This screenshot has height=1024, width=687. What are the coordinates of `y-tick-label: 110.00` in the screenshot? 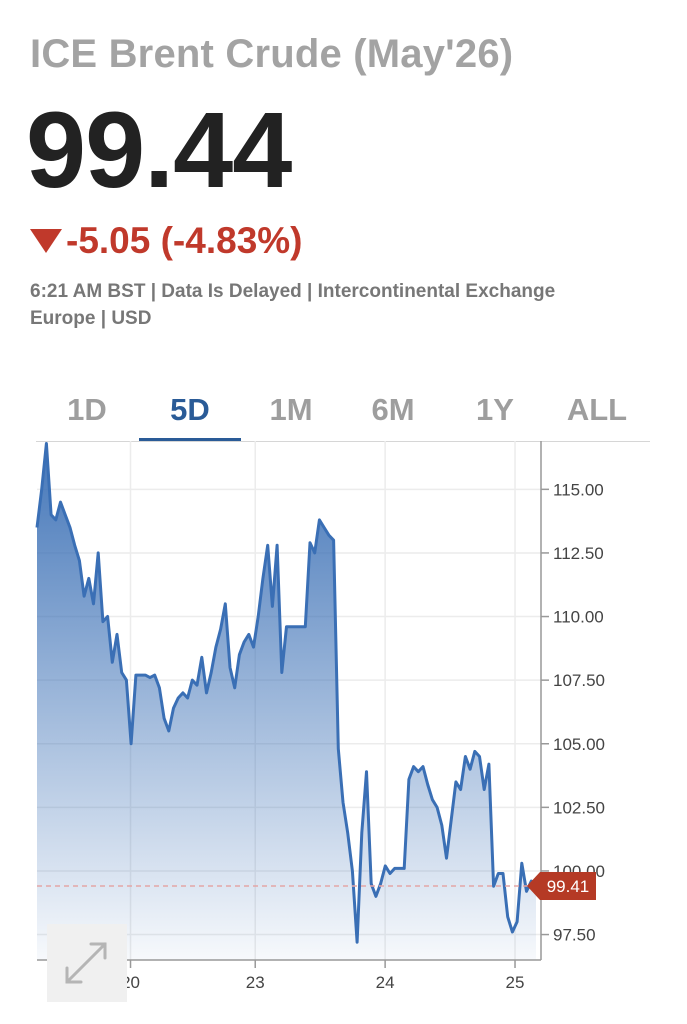 It's located at (578, 617).